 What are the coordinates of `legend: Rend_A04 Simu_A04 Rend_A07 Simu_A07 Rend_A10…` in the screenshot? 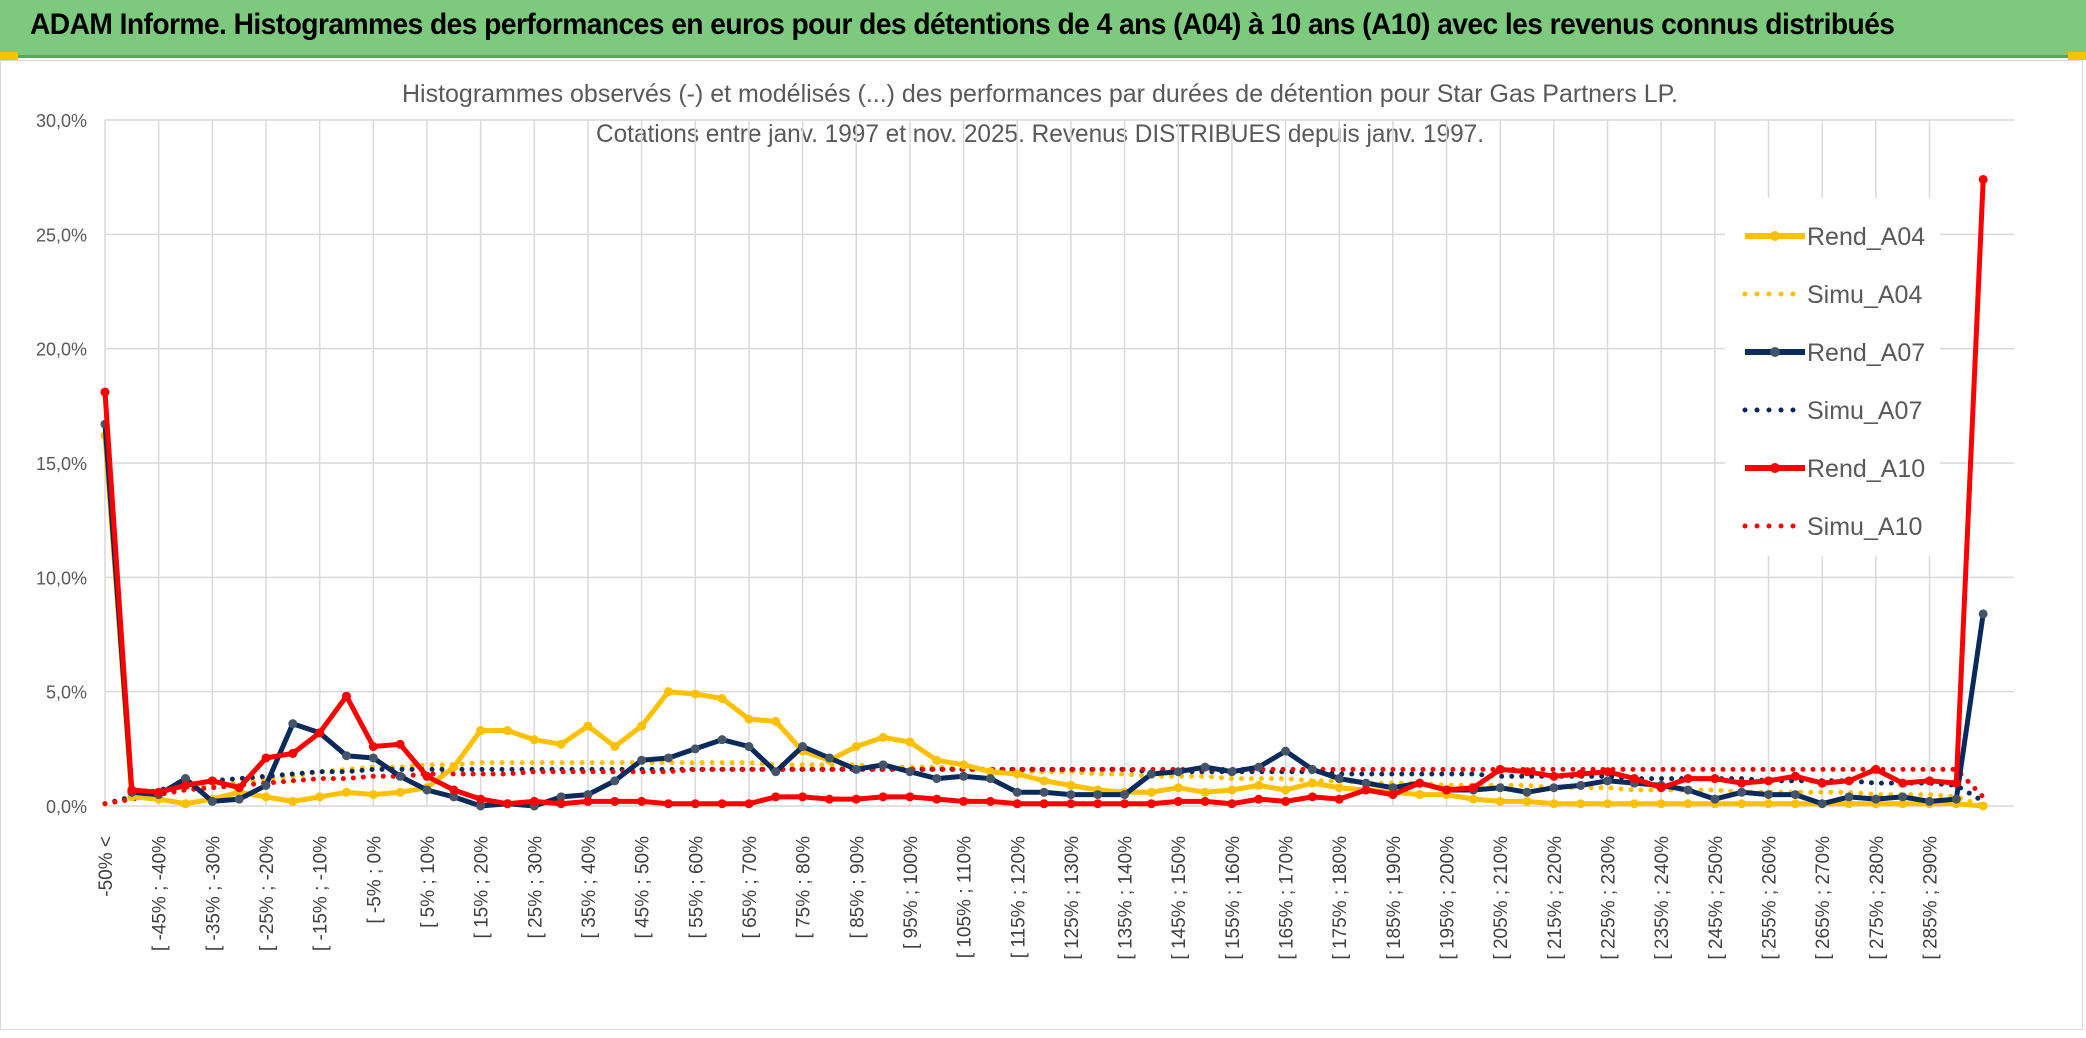 It's located at (1833, 382).